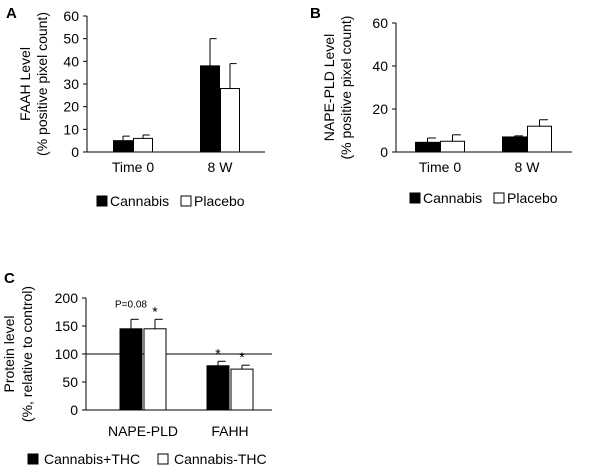  I want to click on y-tick-label: 100, so click(67, 354).